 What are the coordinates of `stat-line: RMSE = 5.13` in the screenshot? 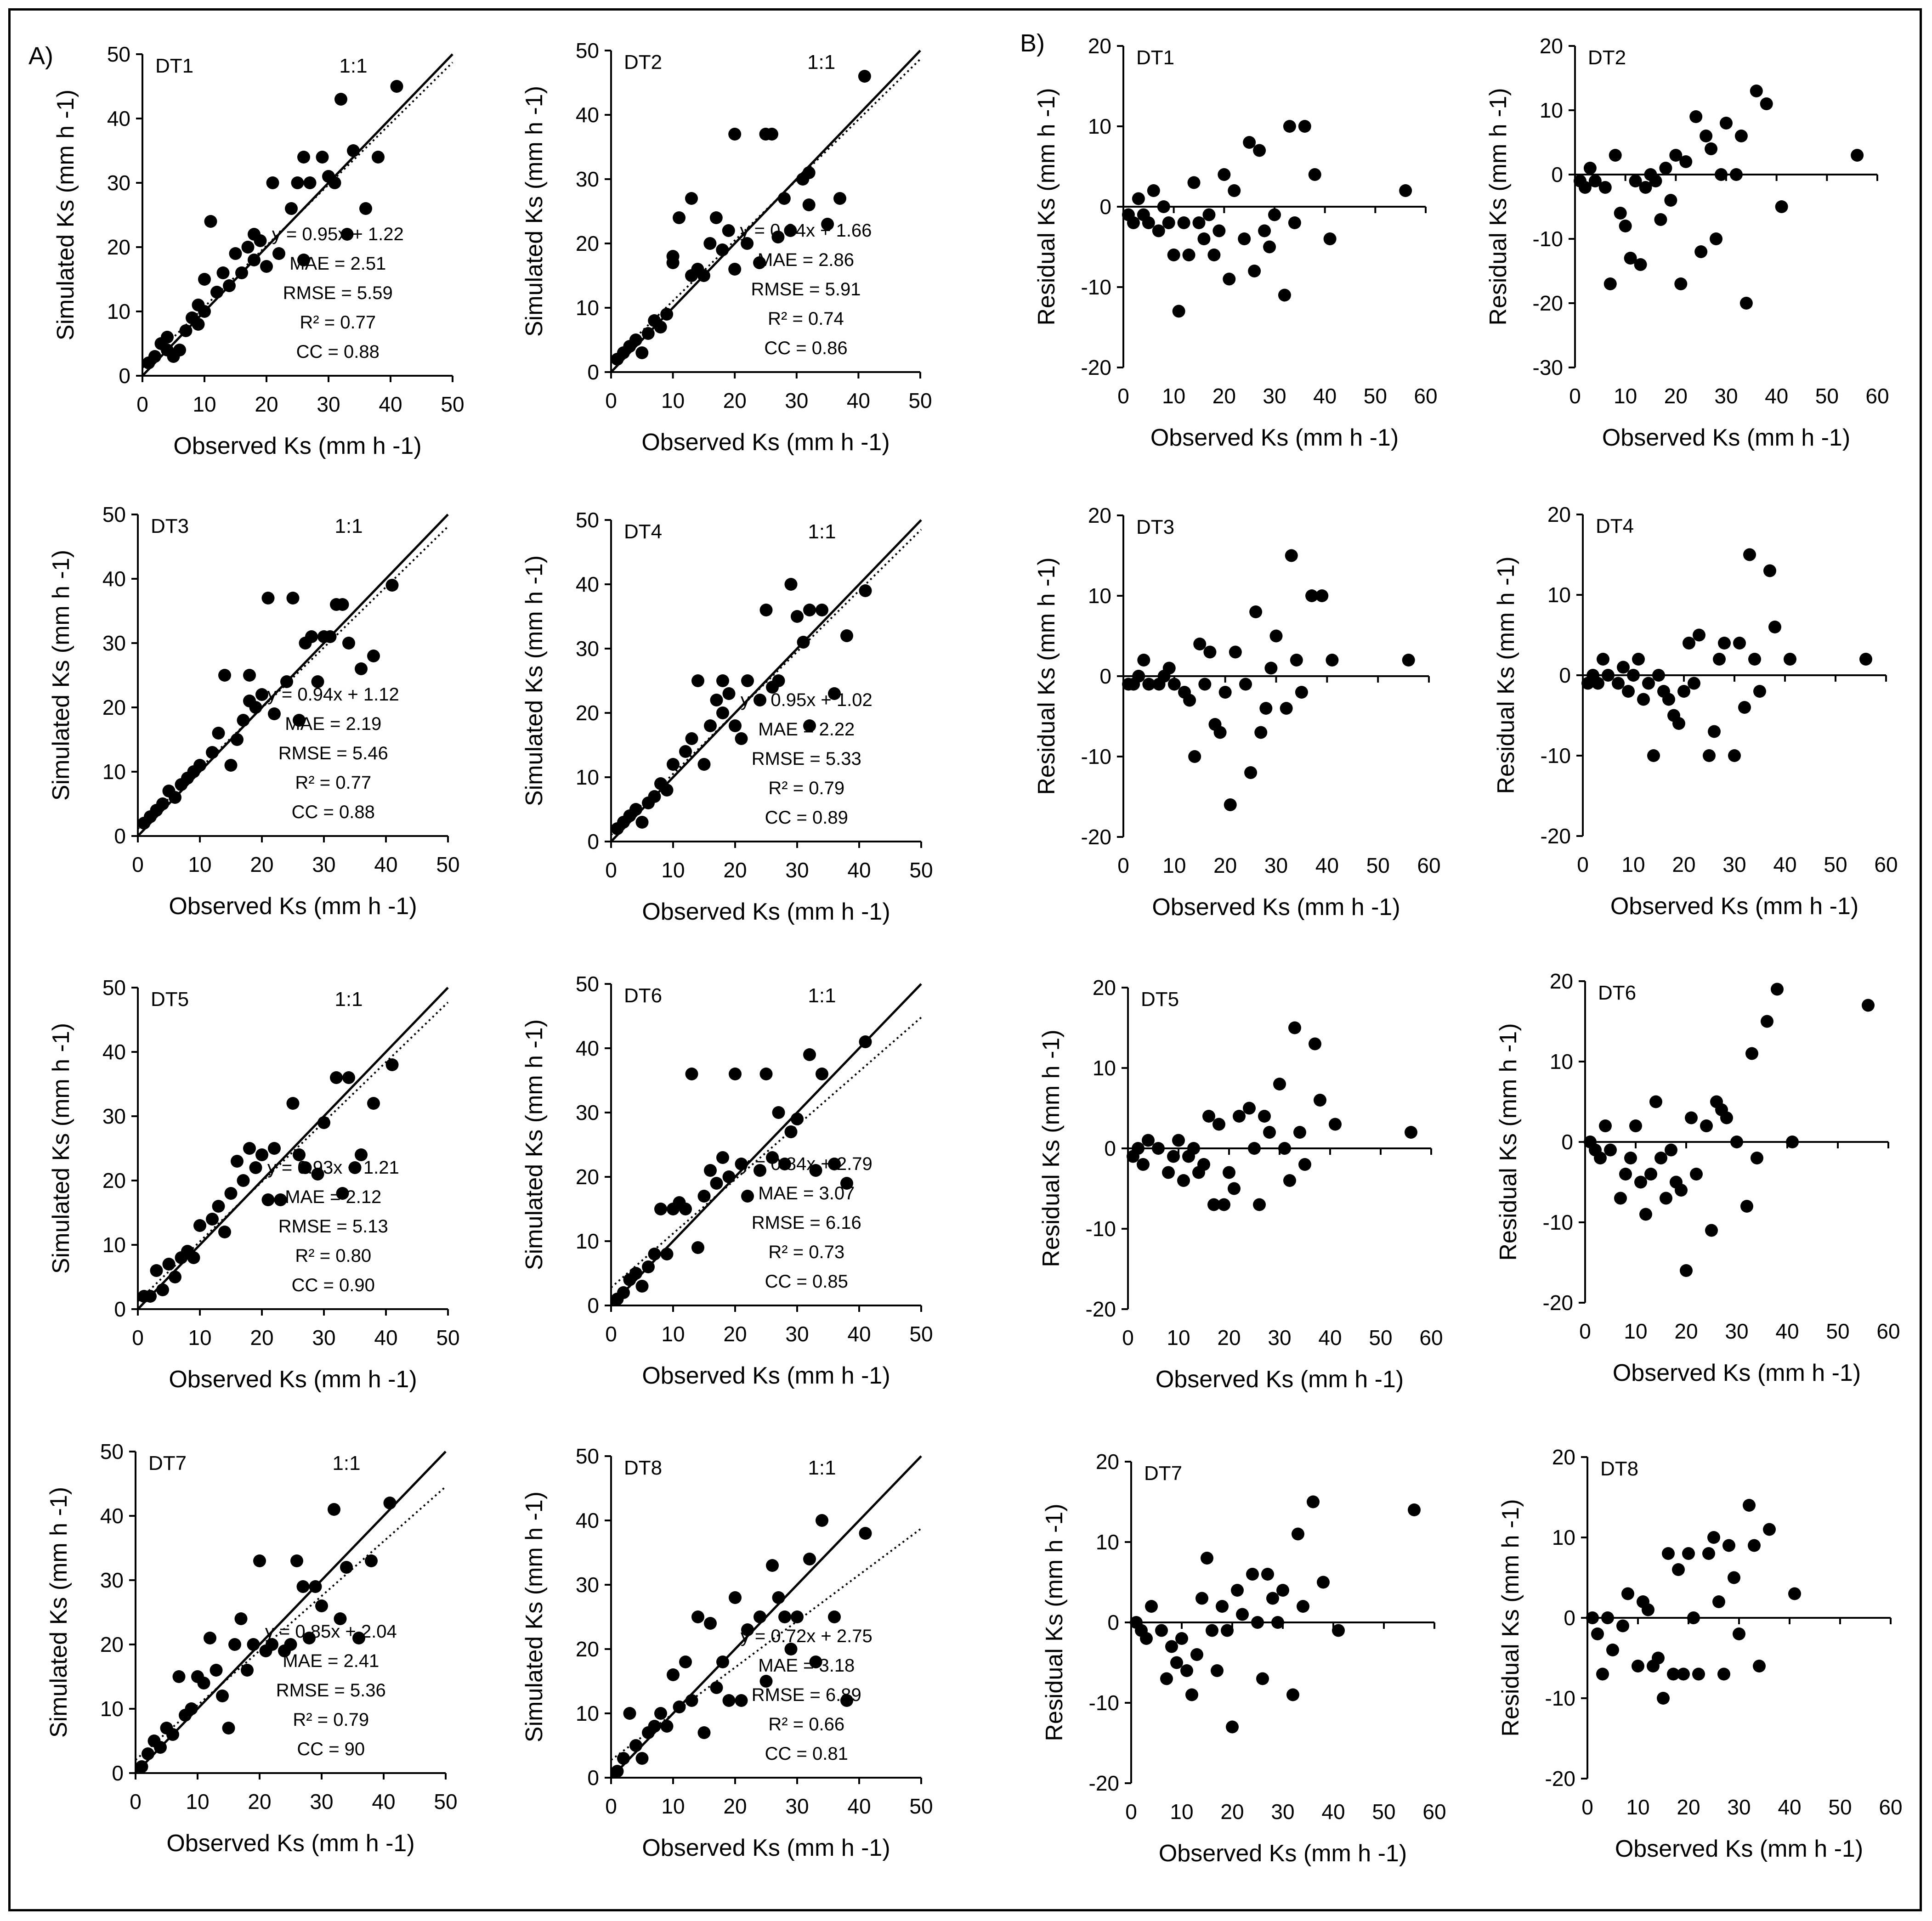 It's located at (333, 1226).